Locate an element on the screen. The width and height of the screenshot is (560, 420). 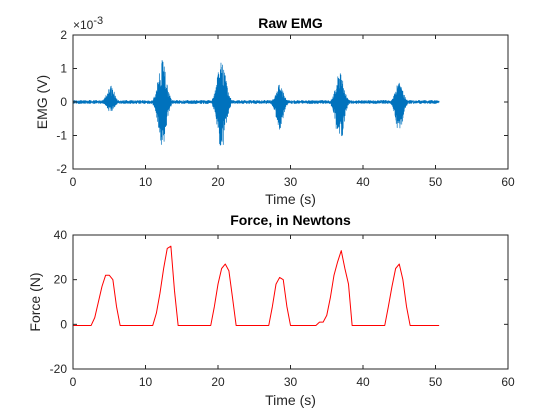
emg-ytick-label: 1 is located at coordinates (63, 69).